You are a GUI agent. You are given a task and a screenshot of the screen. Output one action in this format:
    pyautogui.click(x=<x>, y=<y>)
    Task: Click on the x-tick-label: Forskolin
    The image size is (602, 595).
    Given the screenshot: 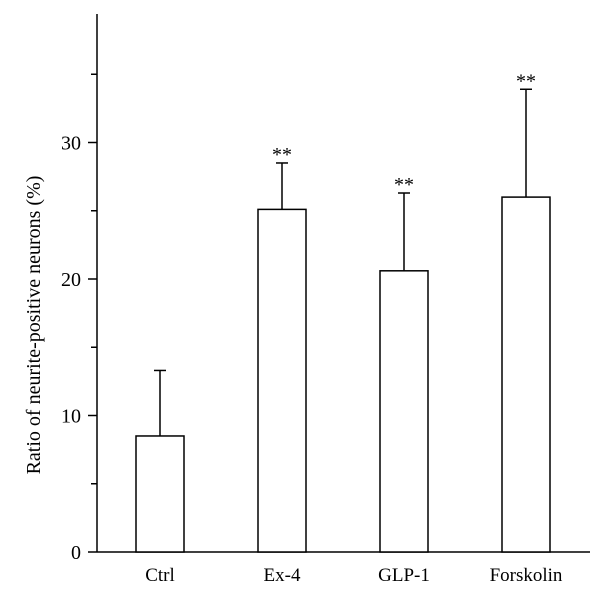 What is the action you would take?
    pyautogui.click(x=526, y=575)
    